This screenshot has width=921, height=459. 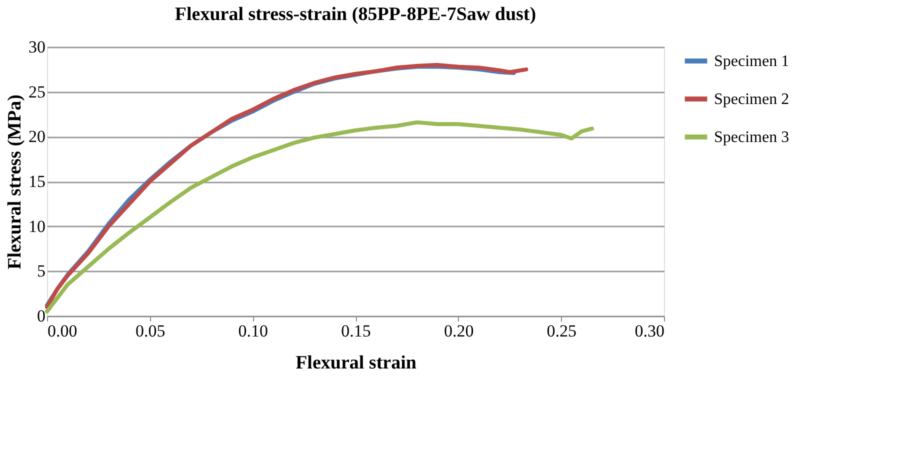 I want to click on y-tick-label: 30, so click(x=37, y=47).